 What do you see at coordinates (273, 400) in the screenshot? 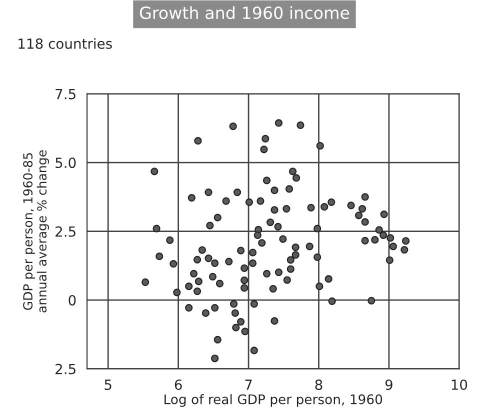
I see `x-axis-title: Log of real GDP per person, 1960` at bounding box center [273, 400].